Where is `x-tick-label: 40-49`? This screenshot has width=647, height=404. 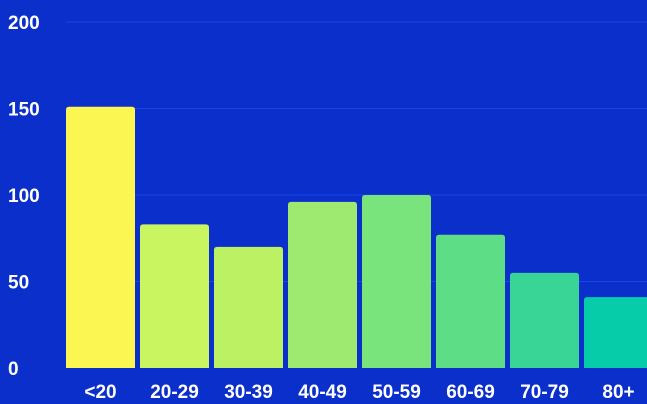
x-tick-label: 40-49 is located at coordinates (322, 392).